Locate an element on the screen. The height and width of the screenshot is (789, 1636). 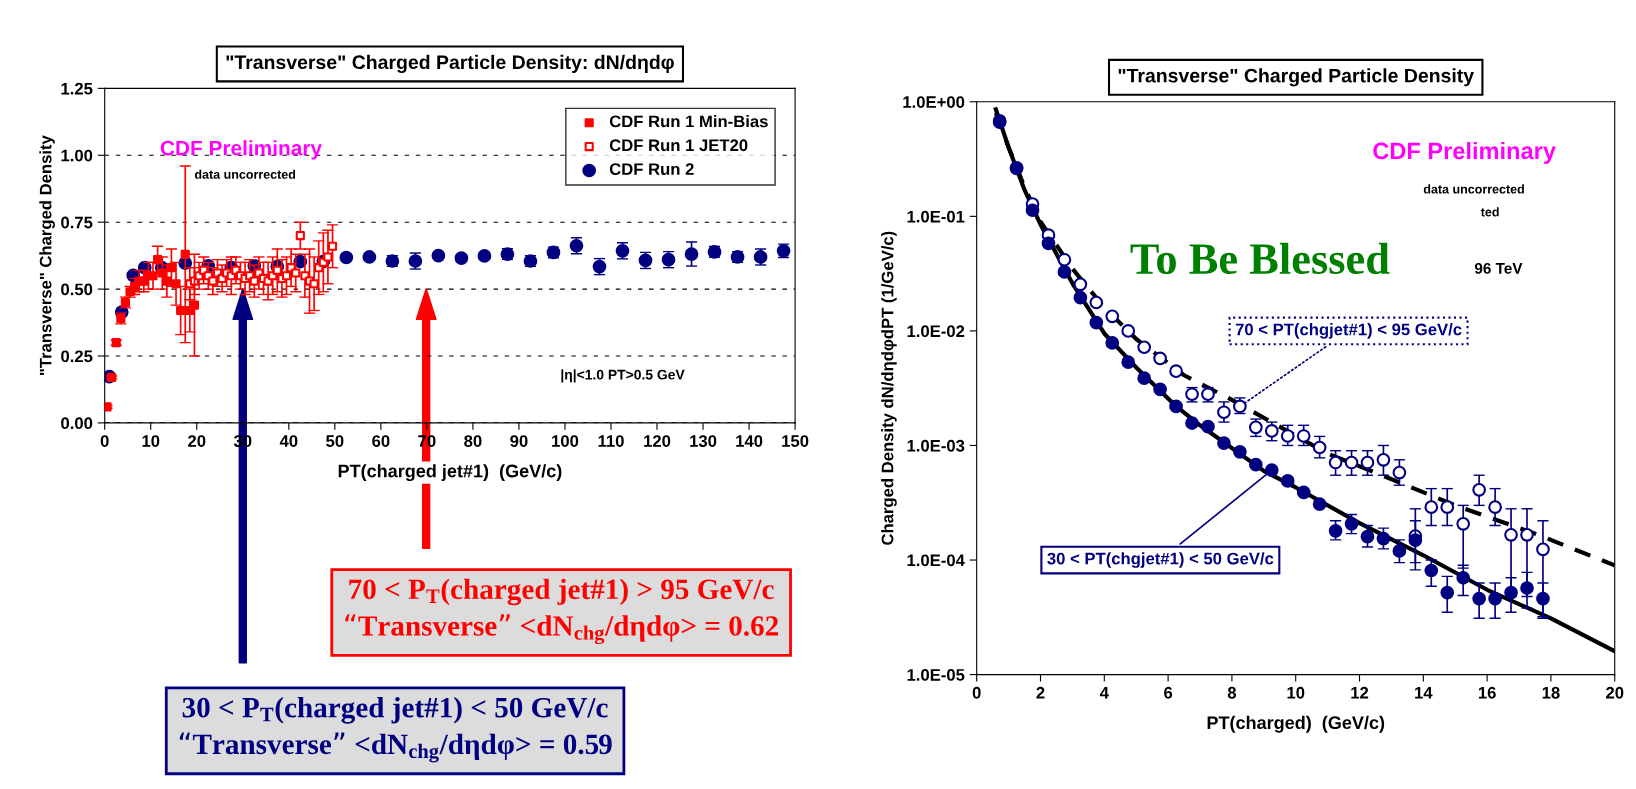
x-tick-label: 110 is located at coordinates (611, 441).